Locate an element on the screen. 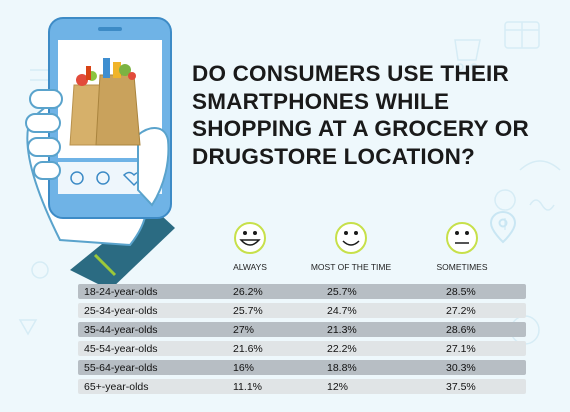 Image resolution: width=570 pixels, height=412 pixels. cell-always: 27% is located at coordinates (280, 329).